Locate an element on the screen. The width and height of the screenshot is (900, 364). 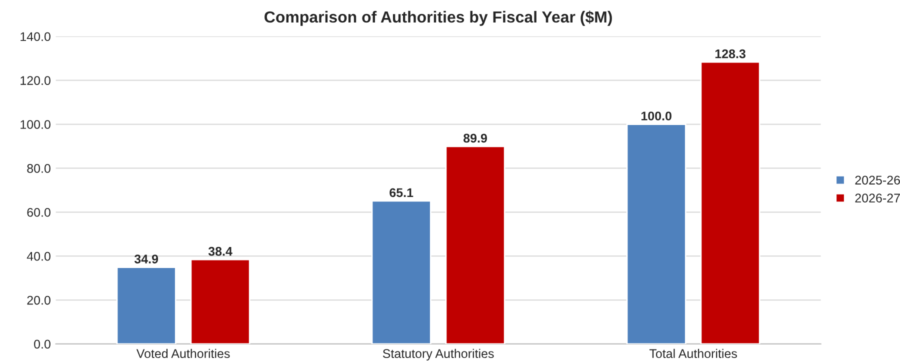
y-tick-label: 60.0 is located at coordinates (38, 212).